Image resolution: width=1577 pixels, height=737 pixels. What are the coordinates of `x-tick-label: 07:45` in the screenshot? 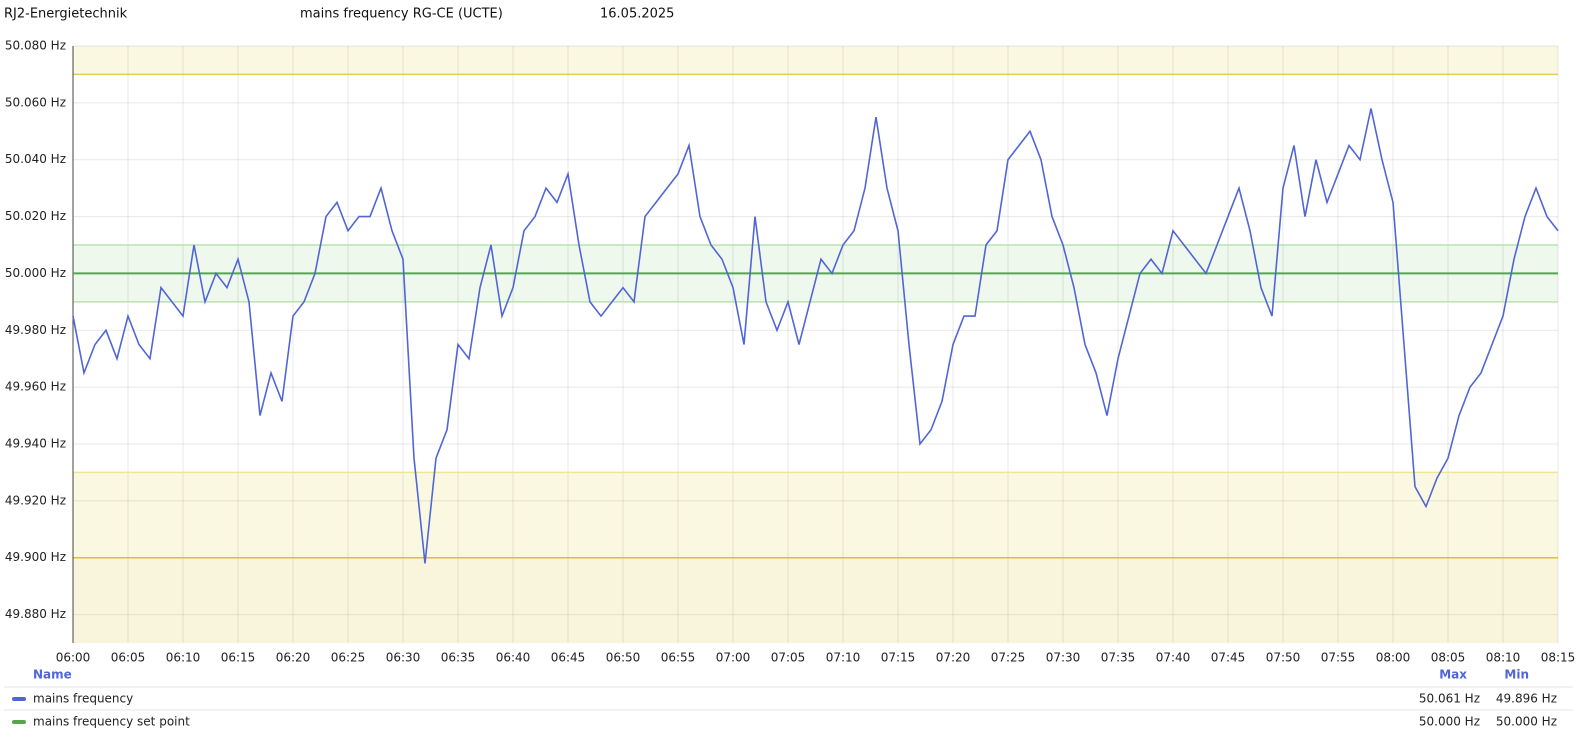 It's located at (1228, 658).